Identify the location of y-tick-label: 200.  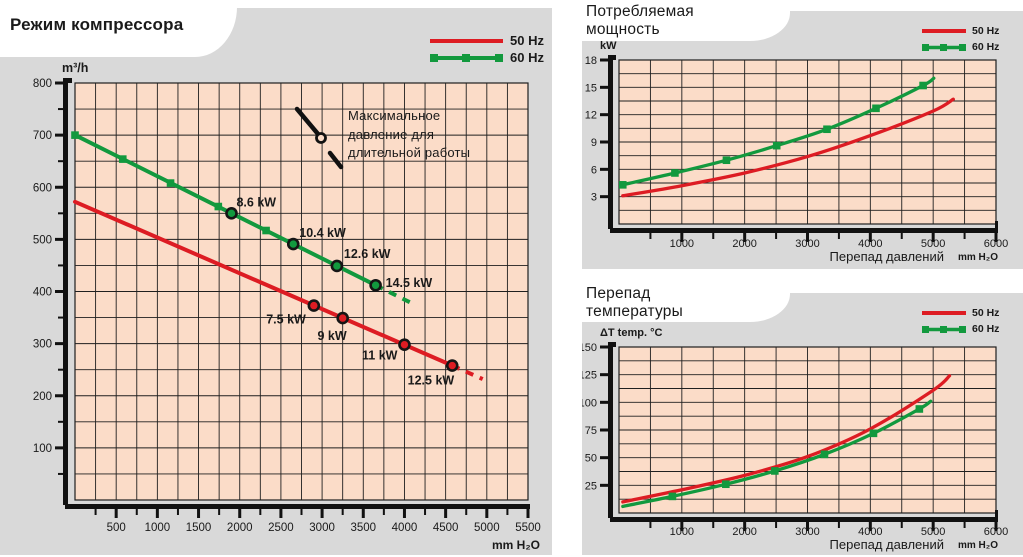
(42, 397).